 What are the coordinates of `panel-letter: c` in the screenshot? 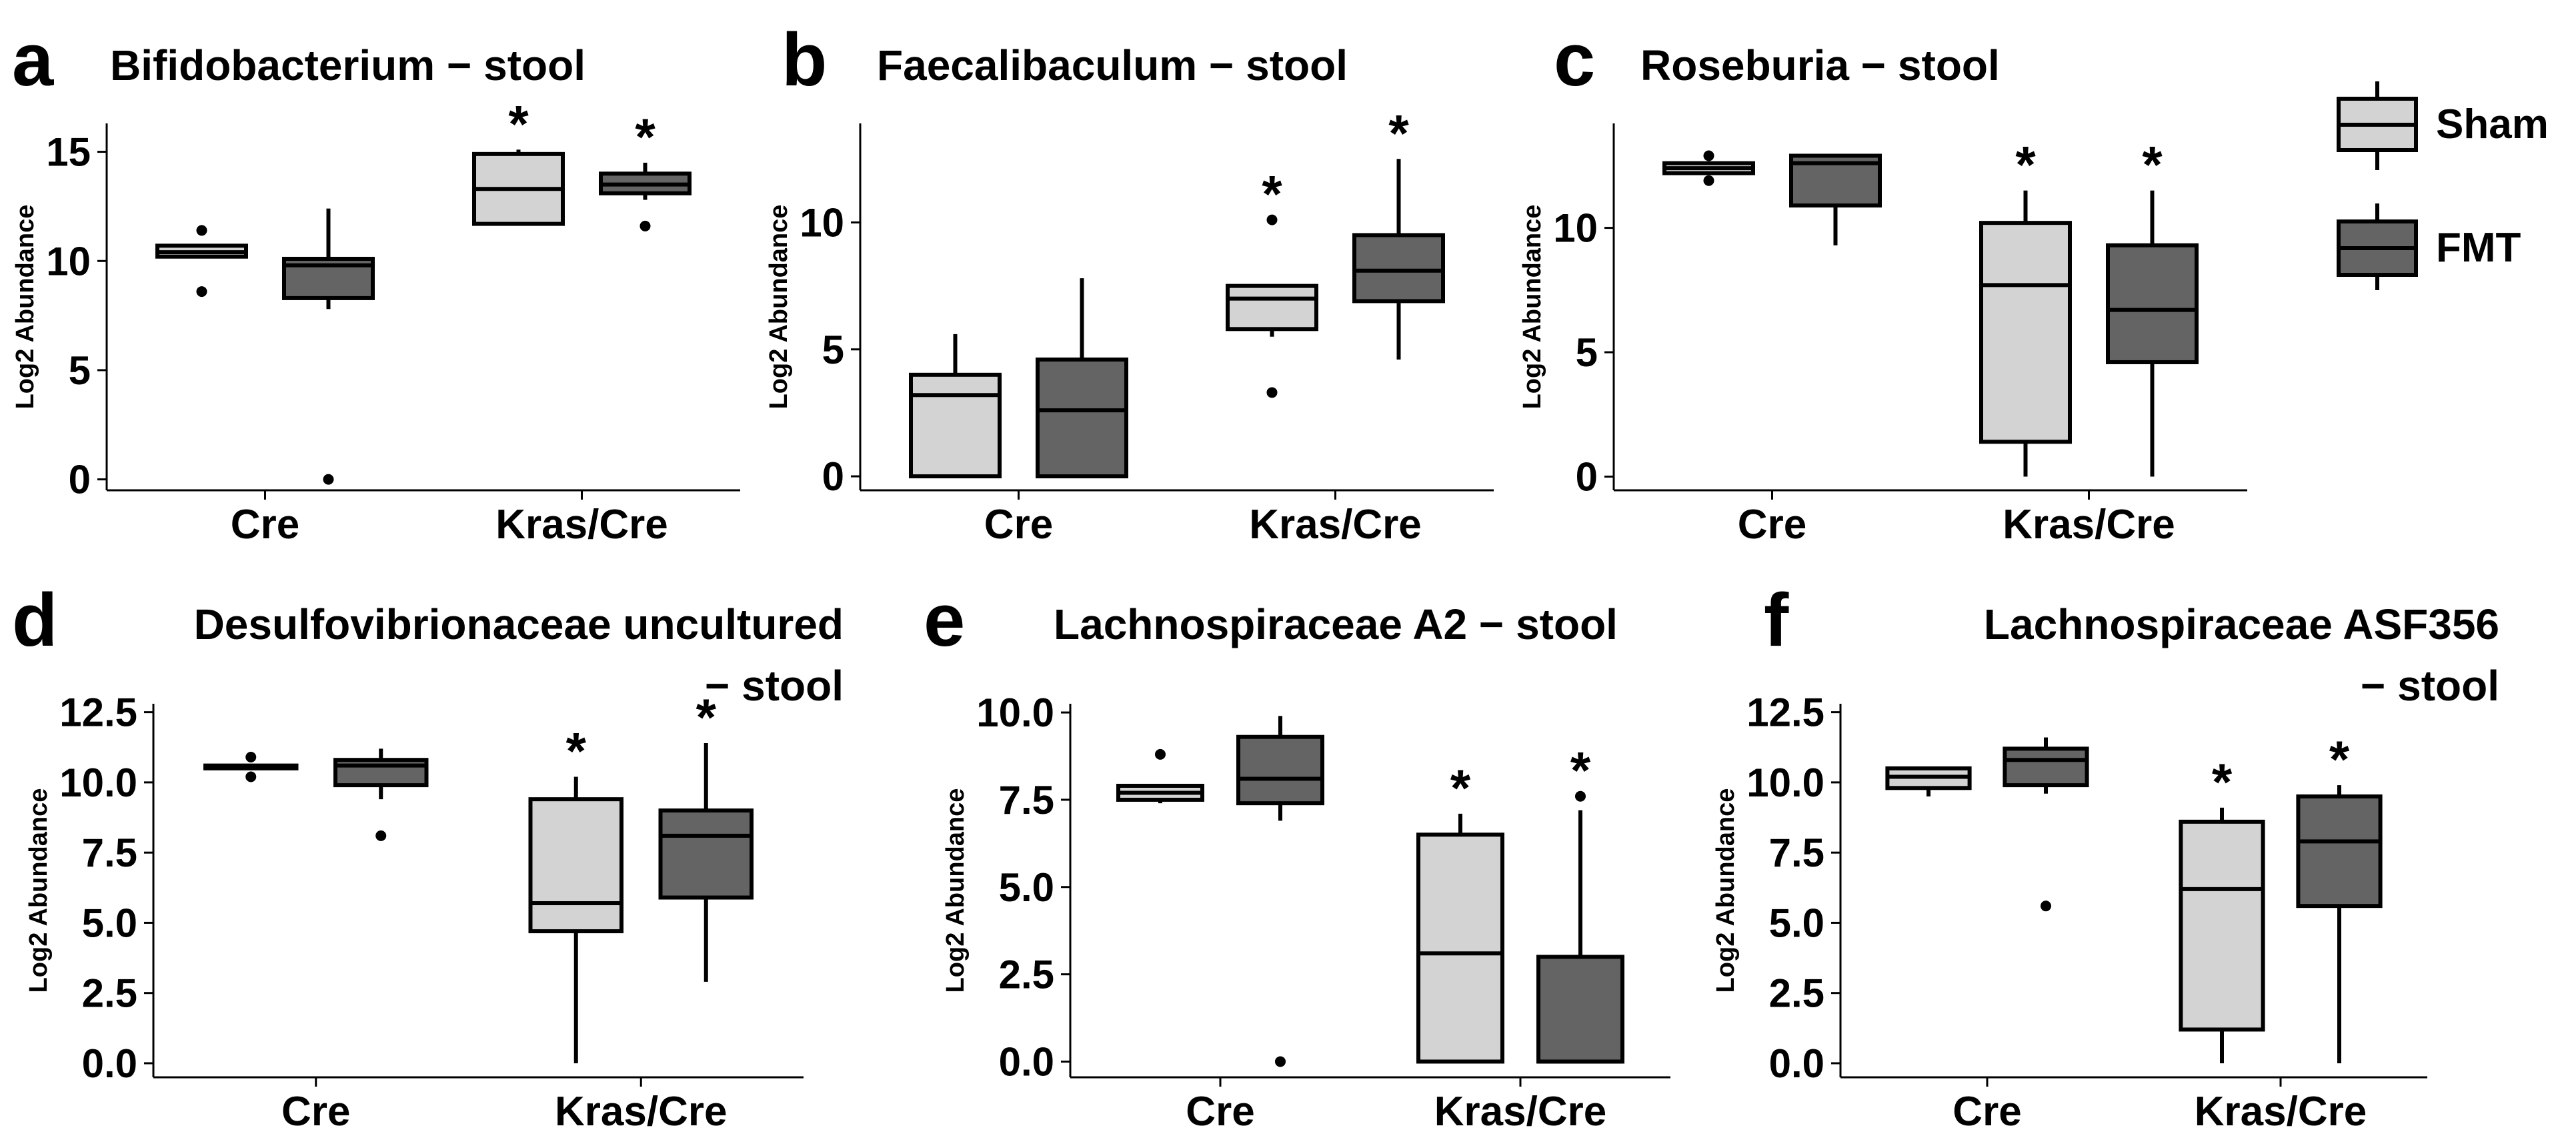 It's located at (1574, 60).